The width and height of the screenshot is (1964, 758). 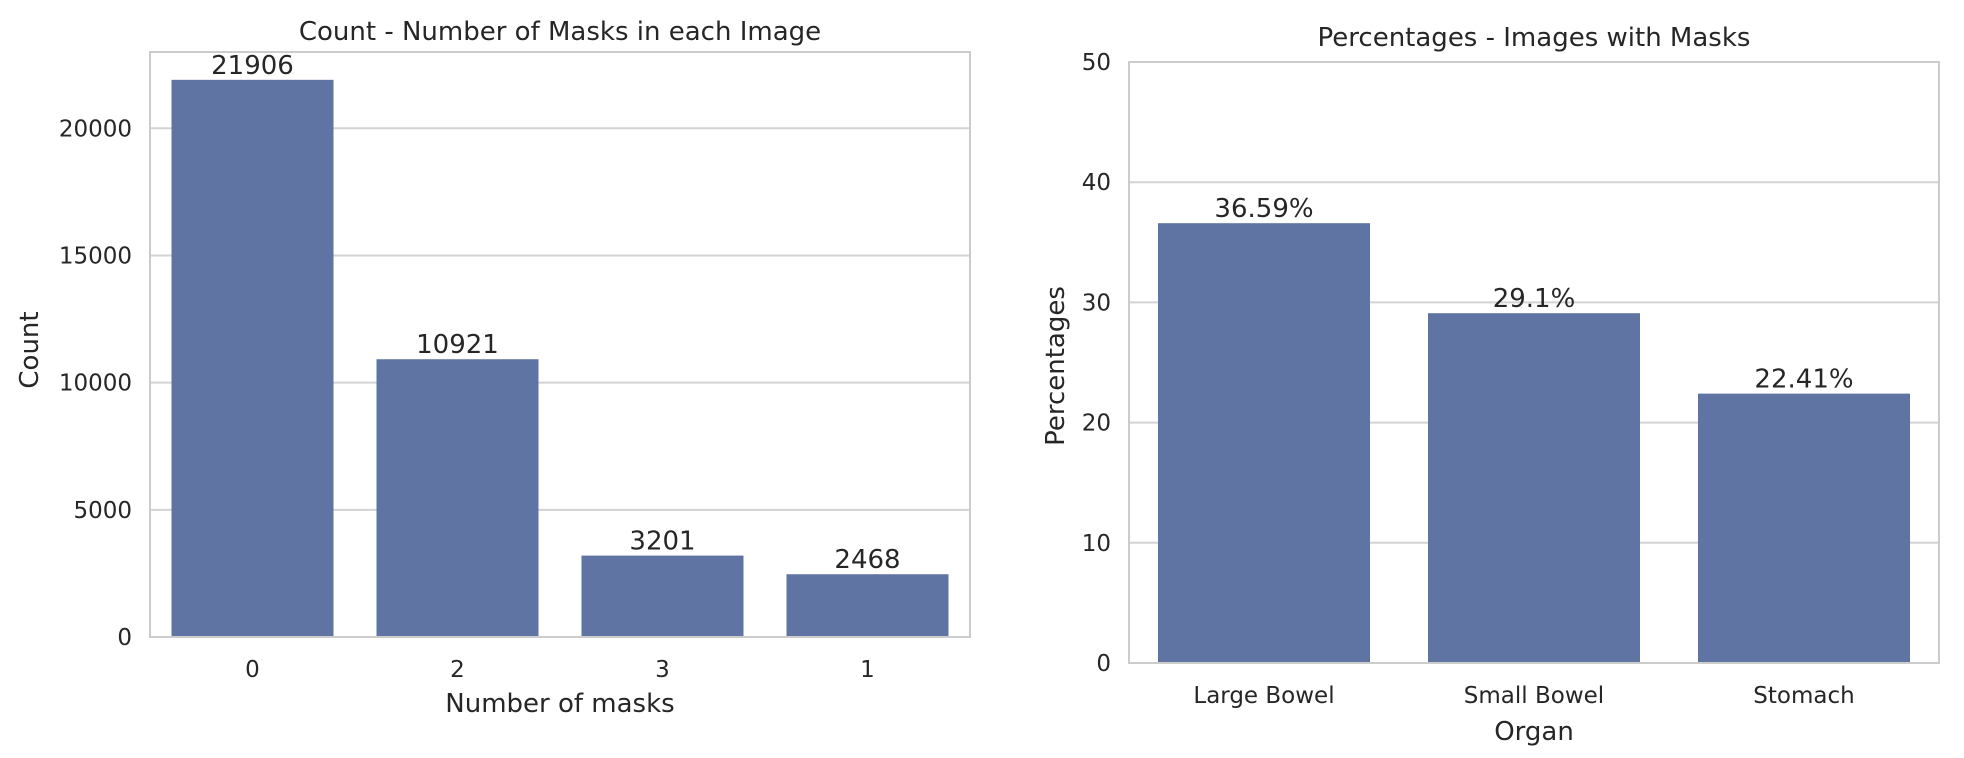 What do you see at coordinates (95, 256) in the screenshot?
I see `y-tick-label: 15000` at bounding box center [95, 256].